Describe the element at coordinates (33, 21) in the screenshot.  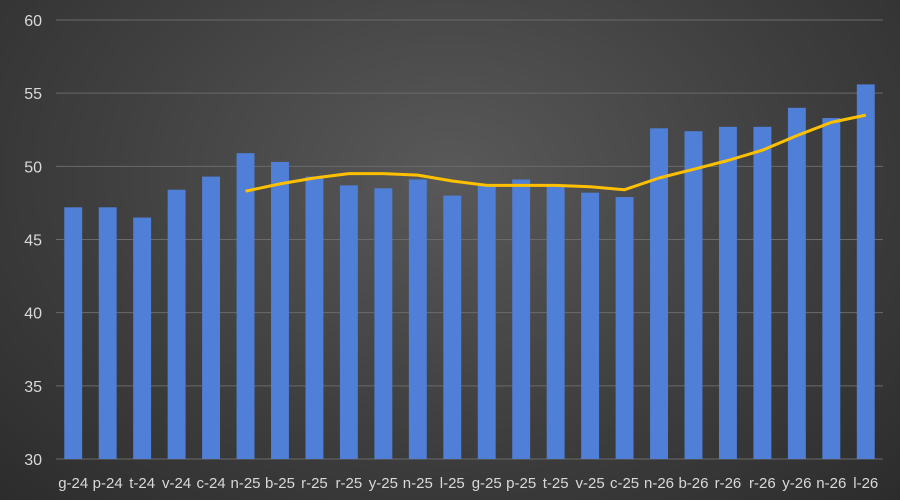
I see `y-tick-label: 60` at that location.